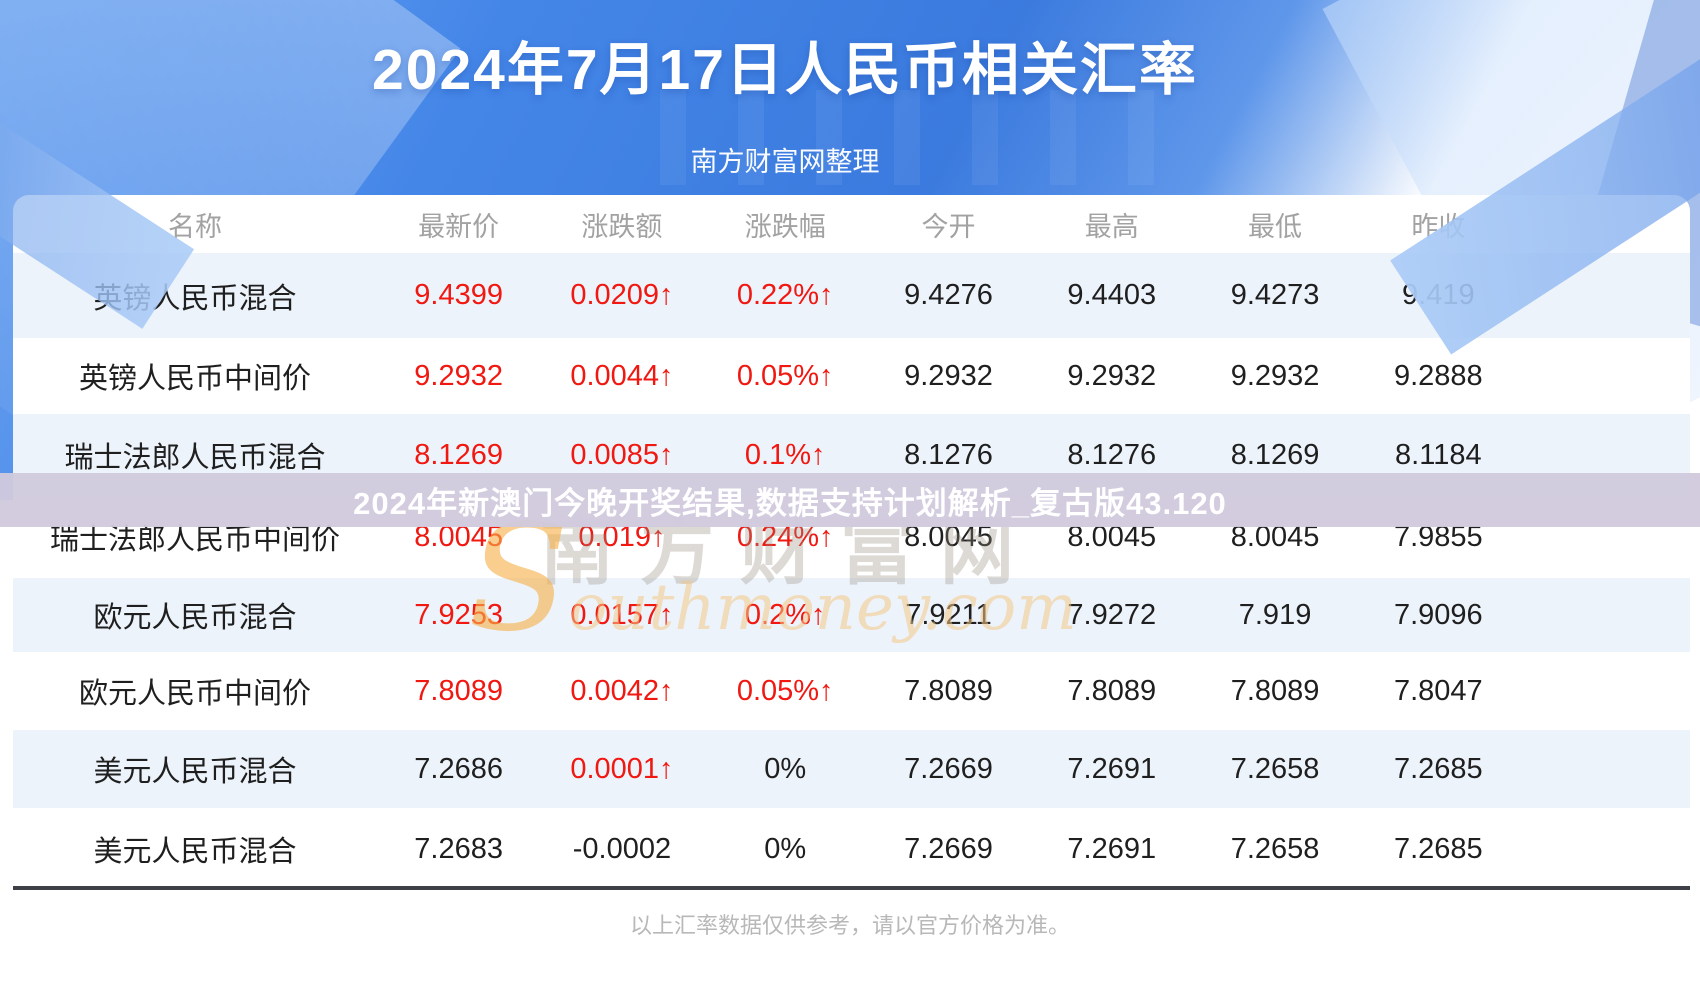  I want to click on column-header-6: 最低, so click(1275, 226).